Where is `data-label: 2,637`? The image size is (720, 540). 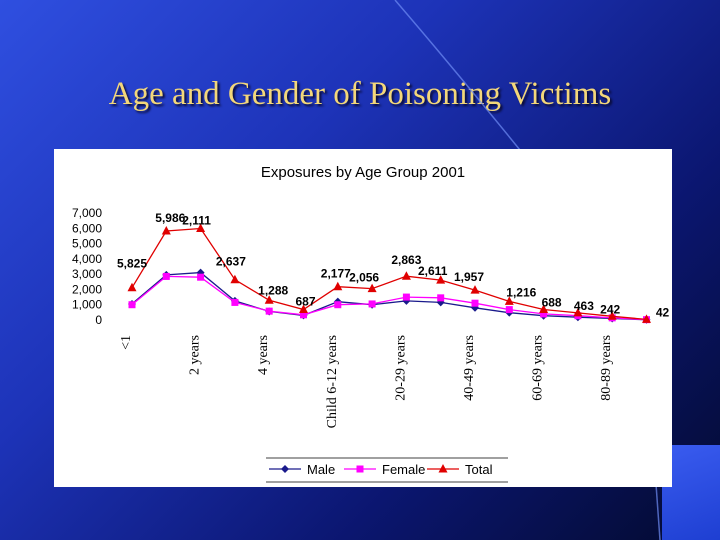 data-label: 2,637 is located at coordinates (231, 262).